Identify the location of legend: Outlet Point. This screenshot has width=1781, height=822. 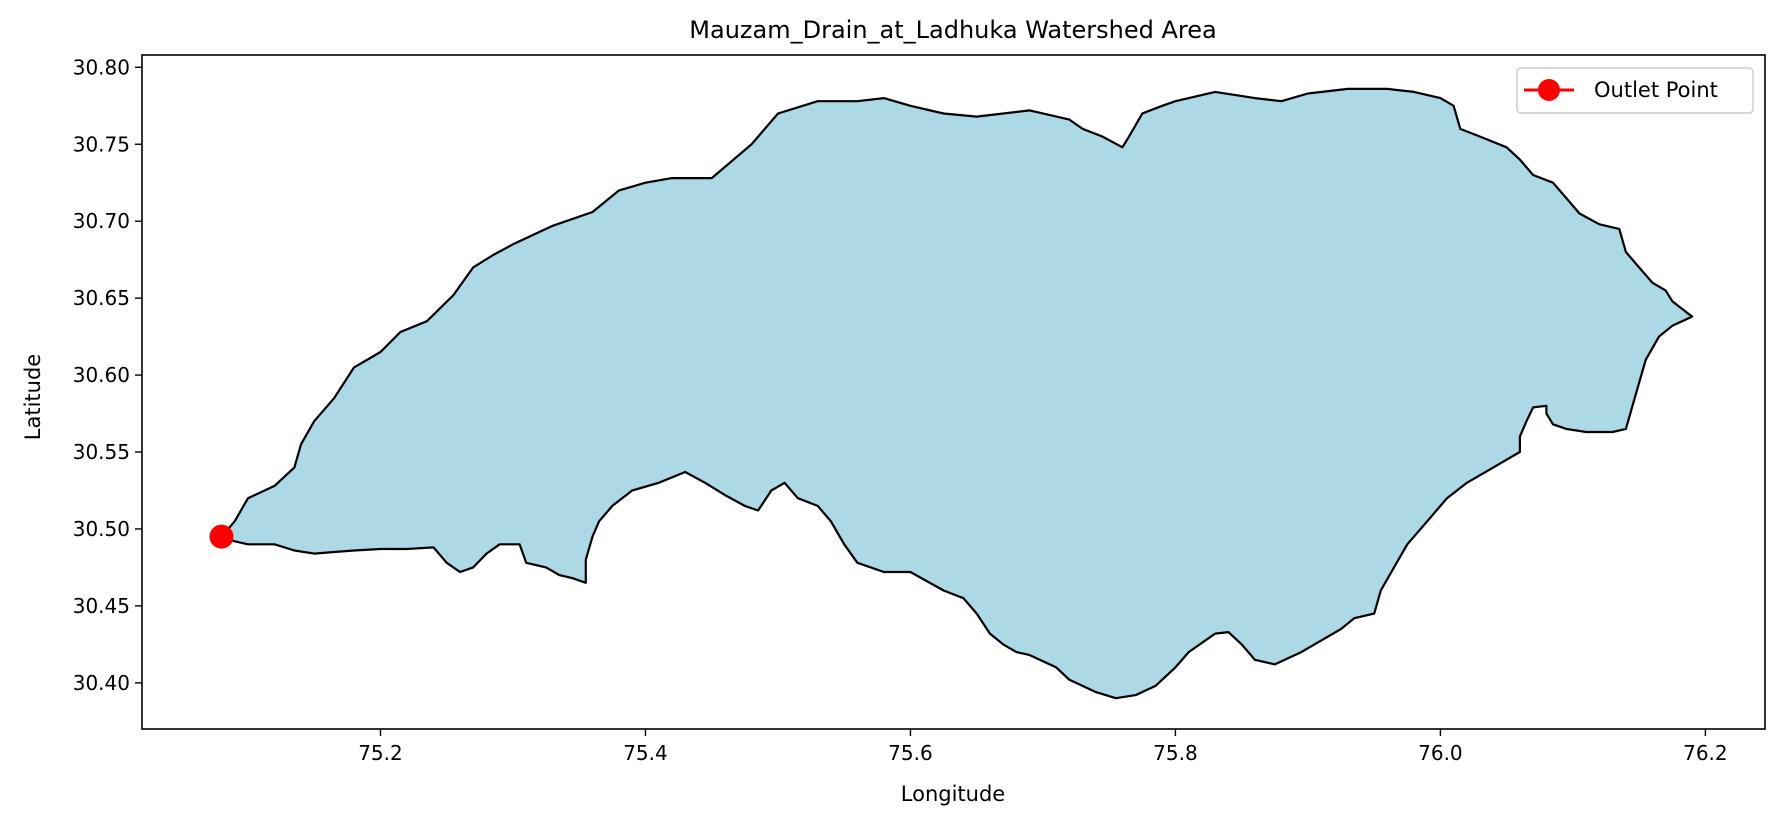
(1635, 90).